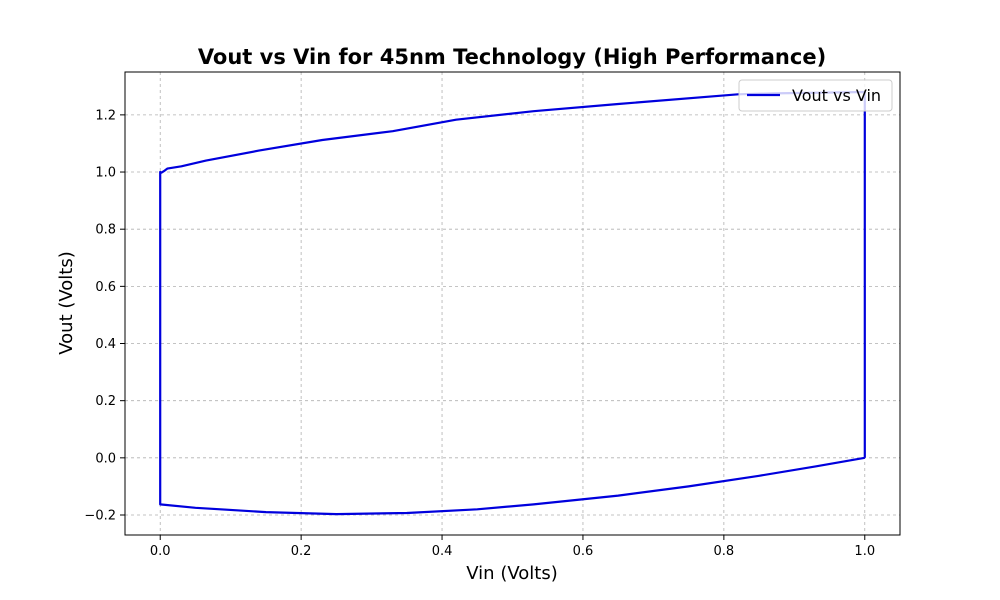 The width and height of the screenshot is (1000, 600). I want to click on y-tick-label: 0.6, so click(105, 287).